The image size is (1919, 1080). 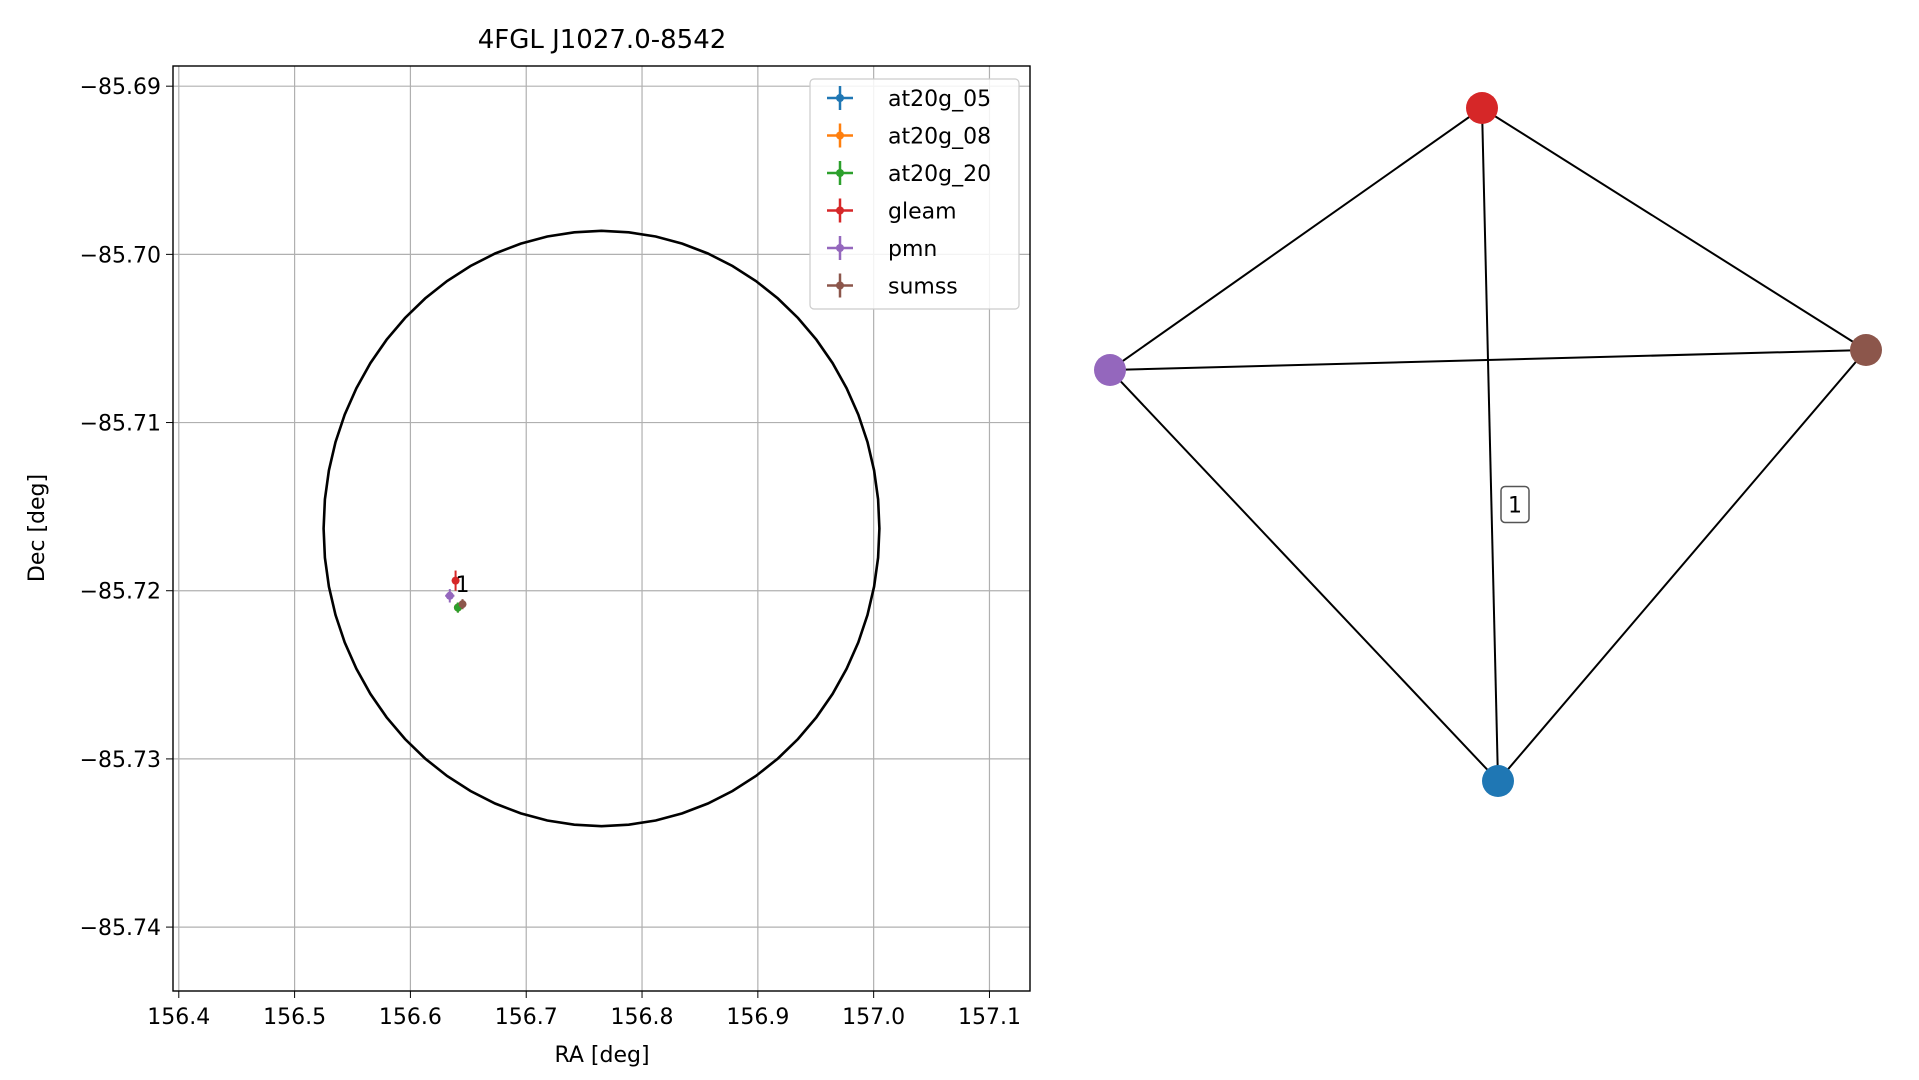 What do you see at coordinates (923, 287) in the screenshot?
I see `legend-label: sumss` at bounding box center [923, 287].